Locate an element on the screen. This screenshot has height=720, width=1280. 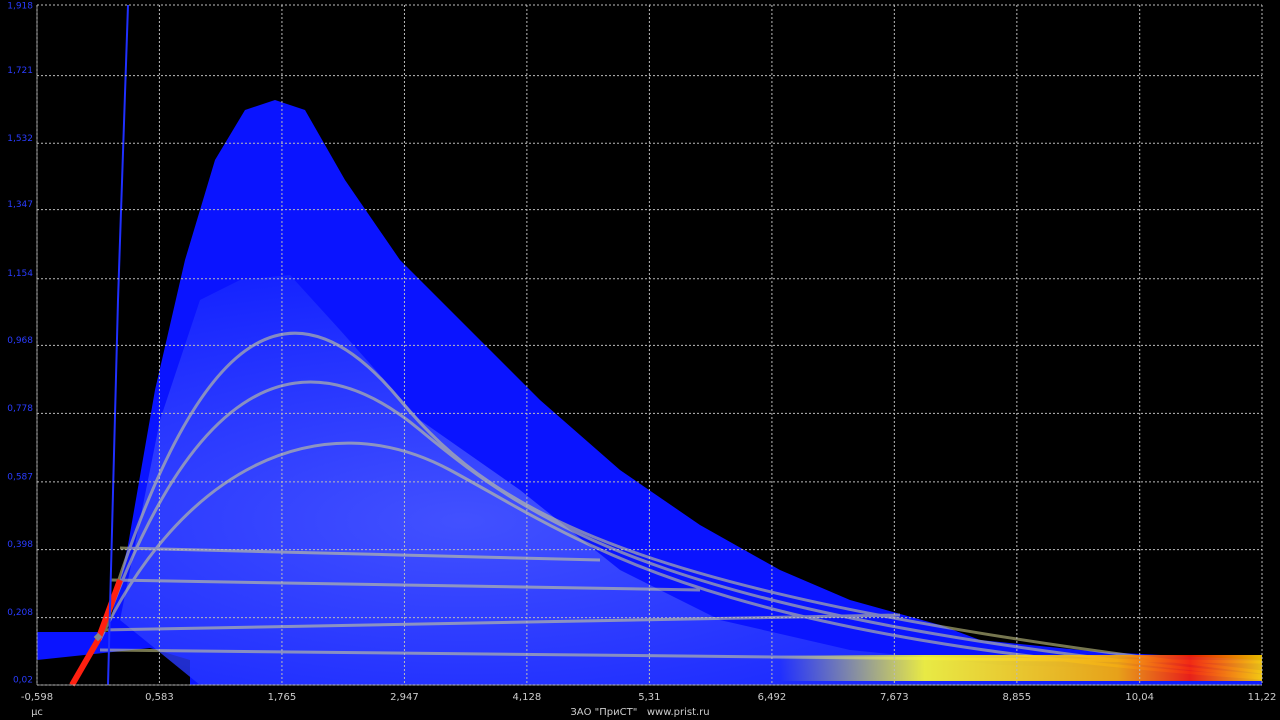
y-tick-label: 1,347 is located at coordinates (20, 205).